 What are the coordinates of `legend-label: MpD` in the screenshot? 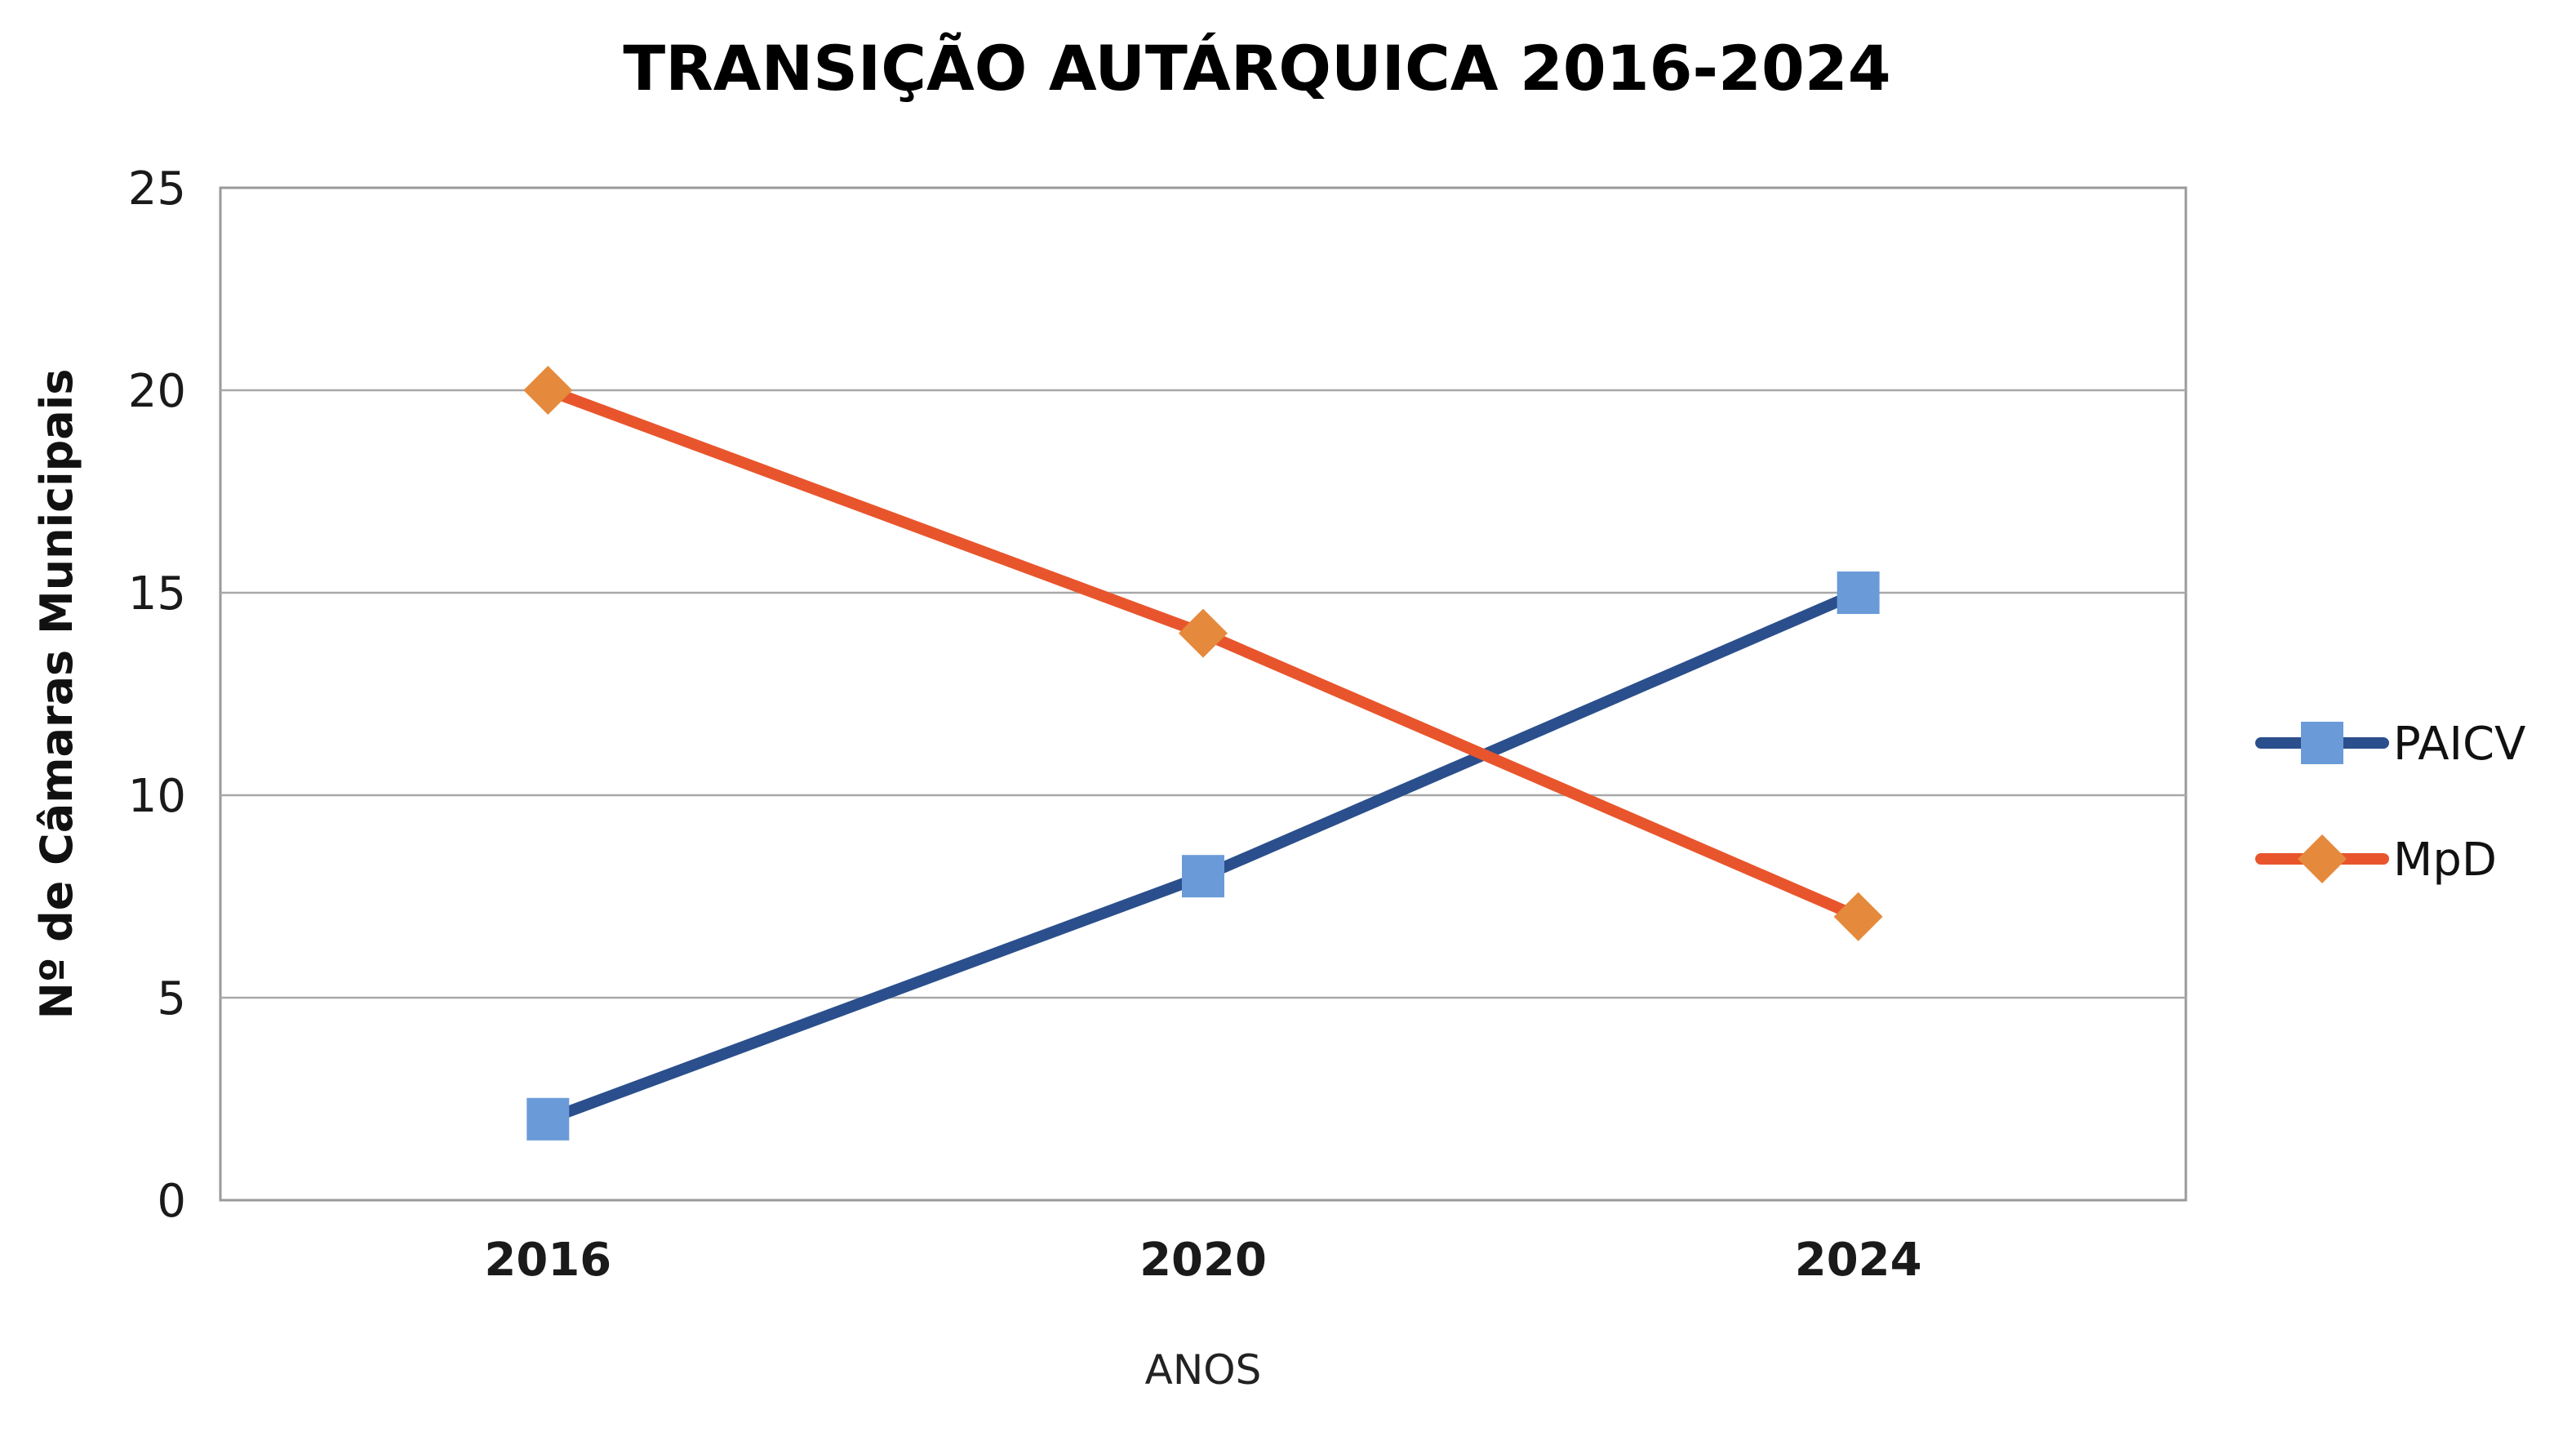 It's located at (2445, 860).